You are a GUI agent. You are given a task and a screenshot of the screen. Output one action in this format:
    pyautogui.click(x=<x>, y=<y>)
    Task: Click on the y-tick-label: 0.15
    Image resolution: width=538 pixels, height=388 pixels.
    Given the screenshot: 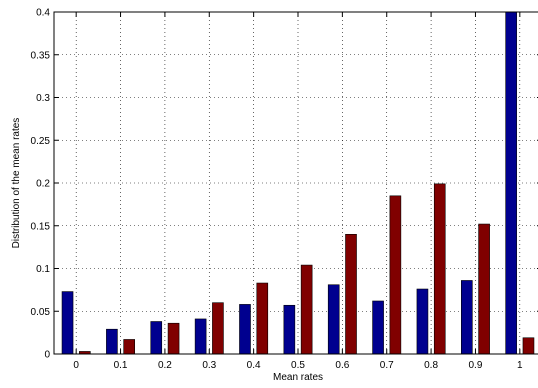 What is the action you would take?
    pyautogui.click(x=41, y=226)
    